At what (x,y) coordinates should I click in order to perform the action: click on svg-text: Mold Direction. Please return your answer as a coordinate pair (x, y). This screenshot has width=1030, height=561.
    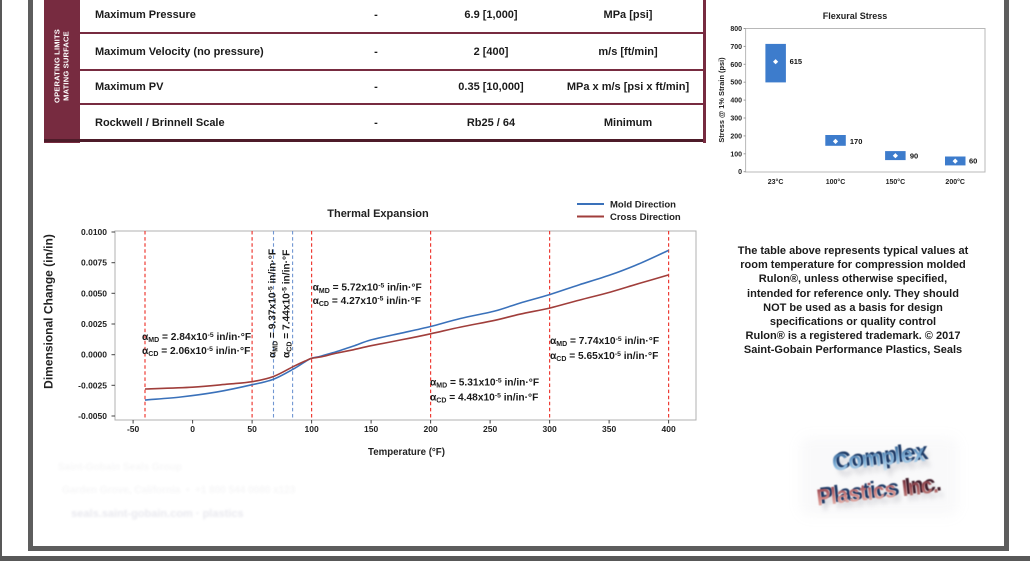
    Looking at the image, I should click on (643, 205).